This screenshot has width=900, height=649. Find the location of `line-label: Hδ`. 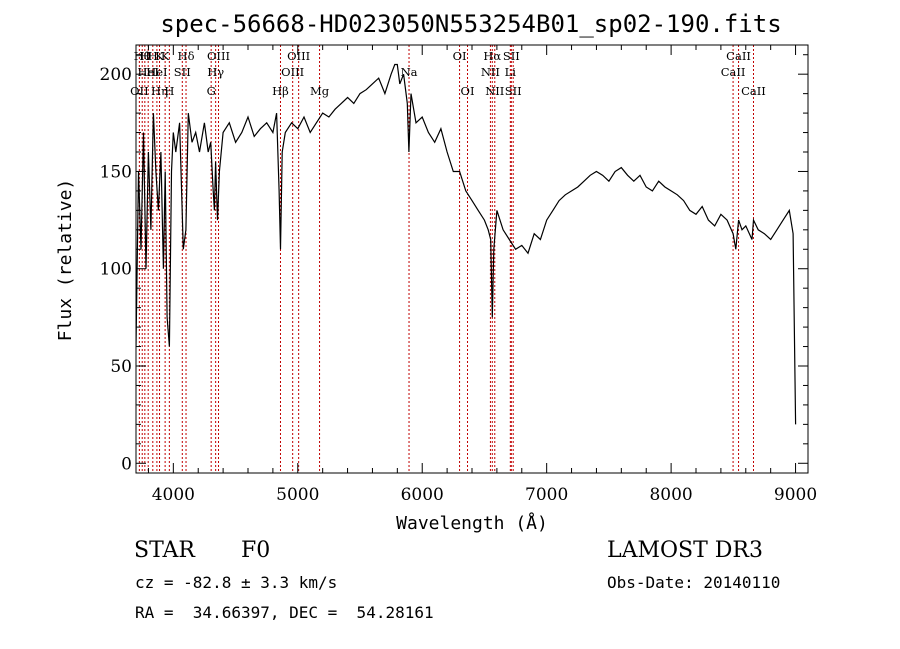

line-label: Hδ is located at coordinates (186, 56).